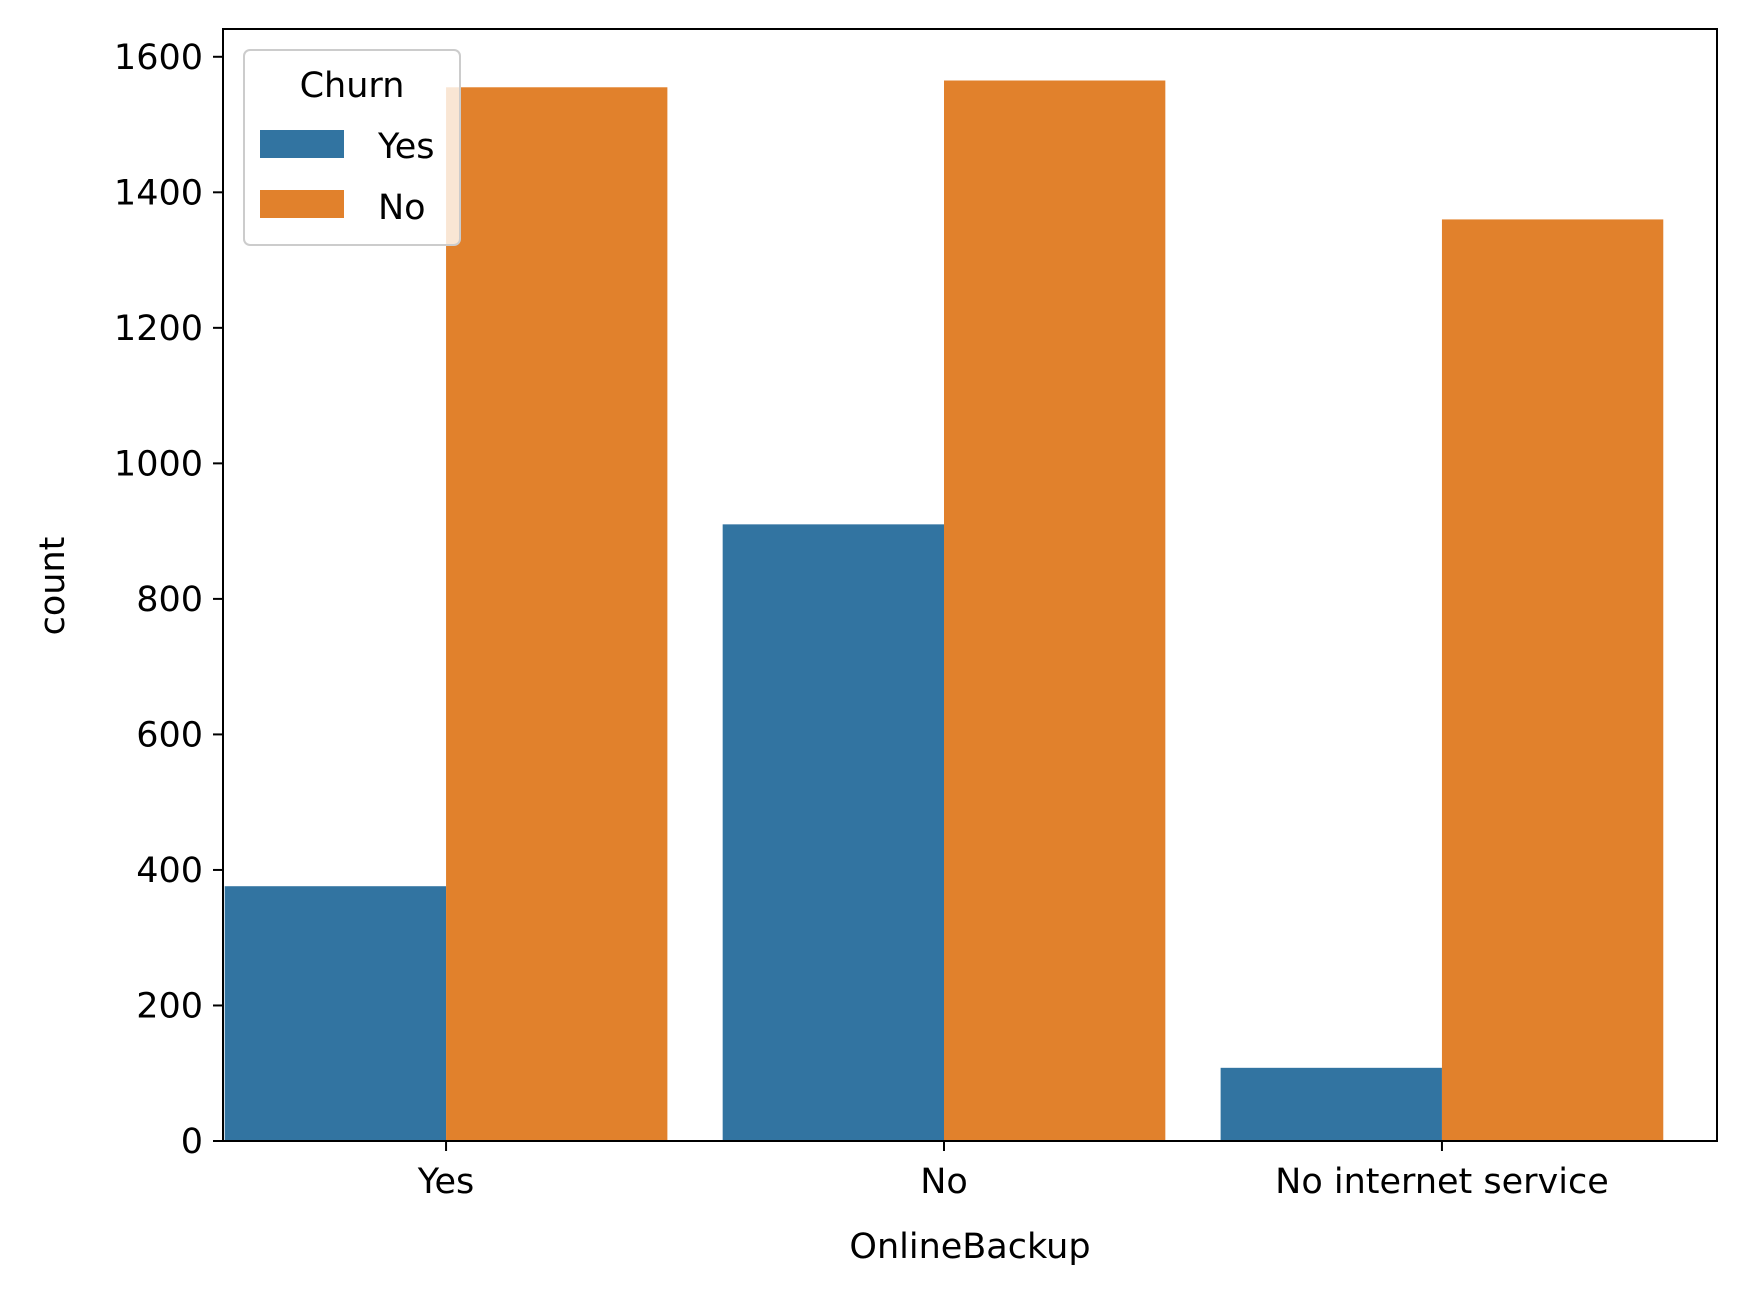  What do you see at coordinates (158, 464) in the screenshot?
I see `y-tick-label-1000: 1000` at bounding box center [158, 464].